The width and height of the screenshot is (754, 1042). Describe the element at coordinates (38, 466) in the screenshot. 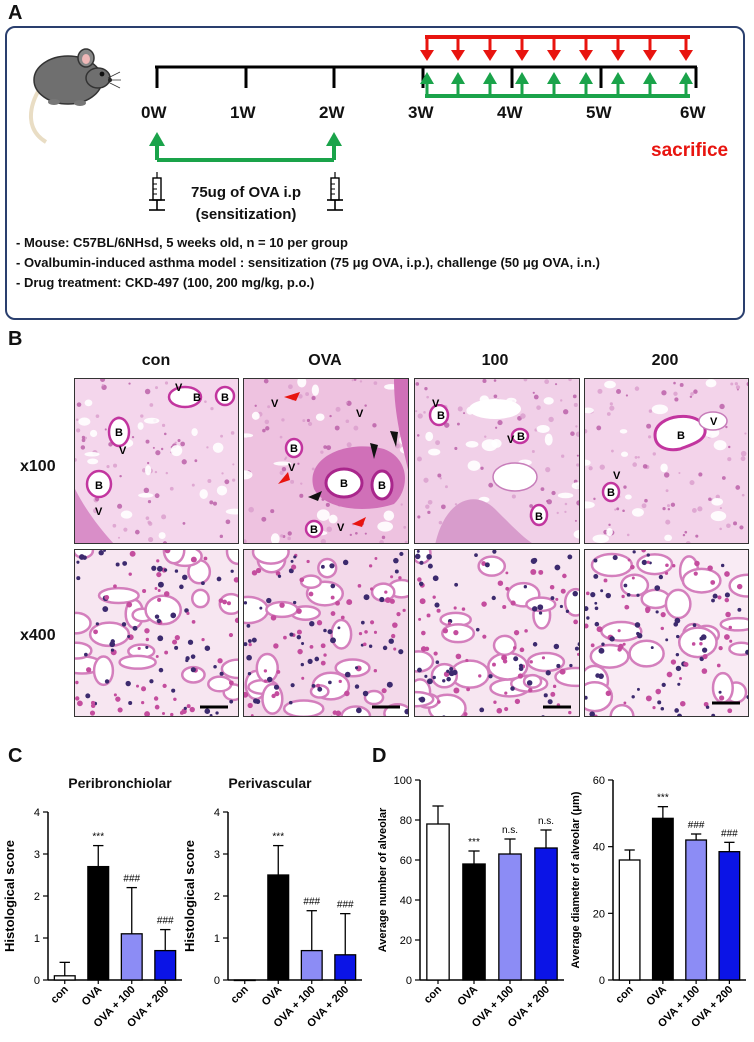

I see `row-header-x100: x100` at that location.